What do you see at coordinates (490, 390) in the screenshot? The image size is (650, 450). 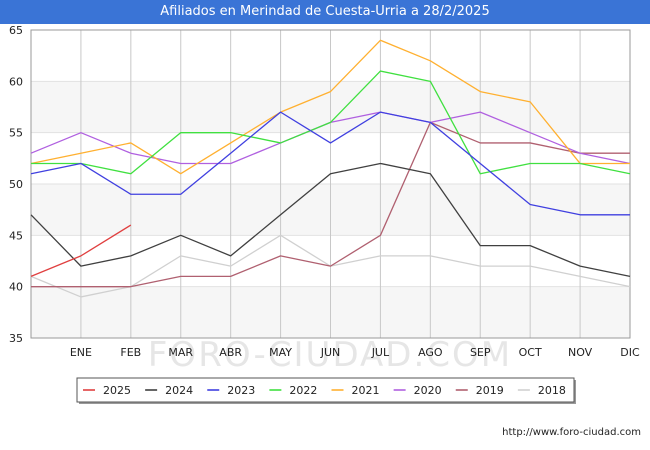 I see `legend-label-2019: 2019` at bounding box center [490, 390].